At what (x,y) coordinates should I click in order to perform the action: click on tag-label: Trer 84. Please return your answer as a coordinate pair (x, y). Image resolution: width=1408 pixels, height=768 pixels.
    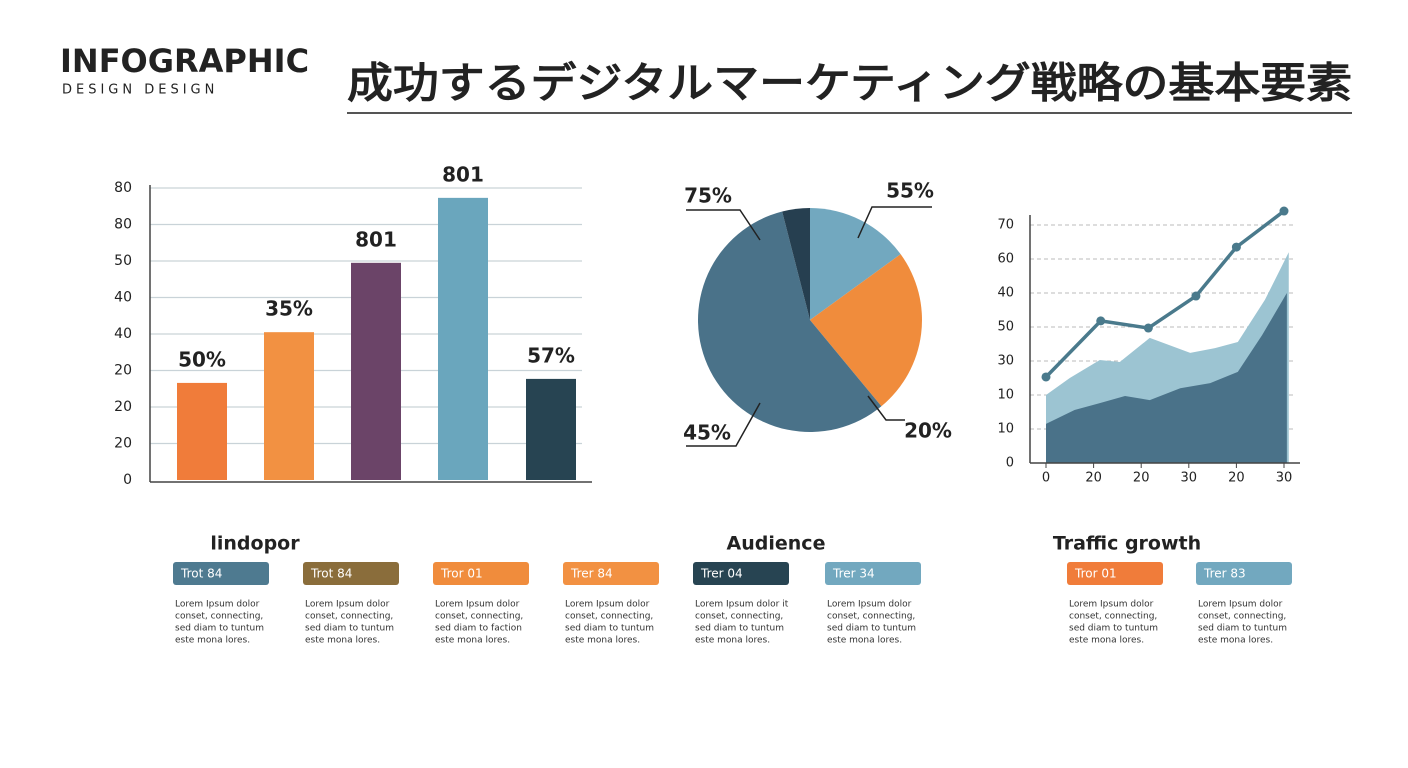
    Looking at the image, I should click on (591, 574).